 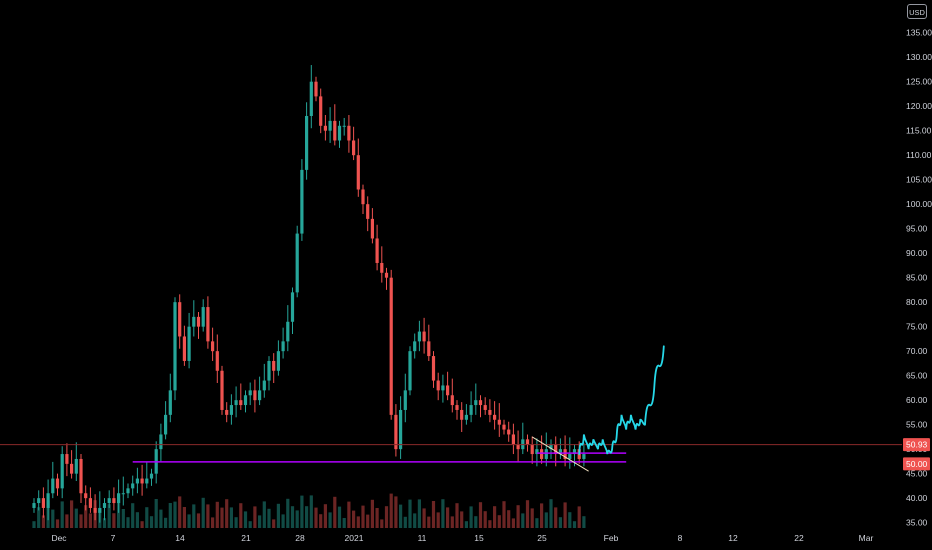 I want to click on volume-bars, so click(x=309, y=510).